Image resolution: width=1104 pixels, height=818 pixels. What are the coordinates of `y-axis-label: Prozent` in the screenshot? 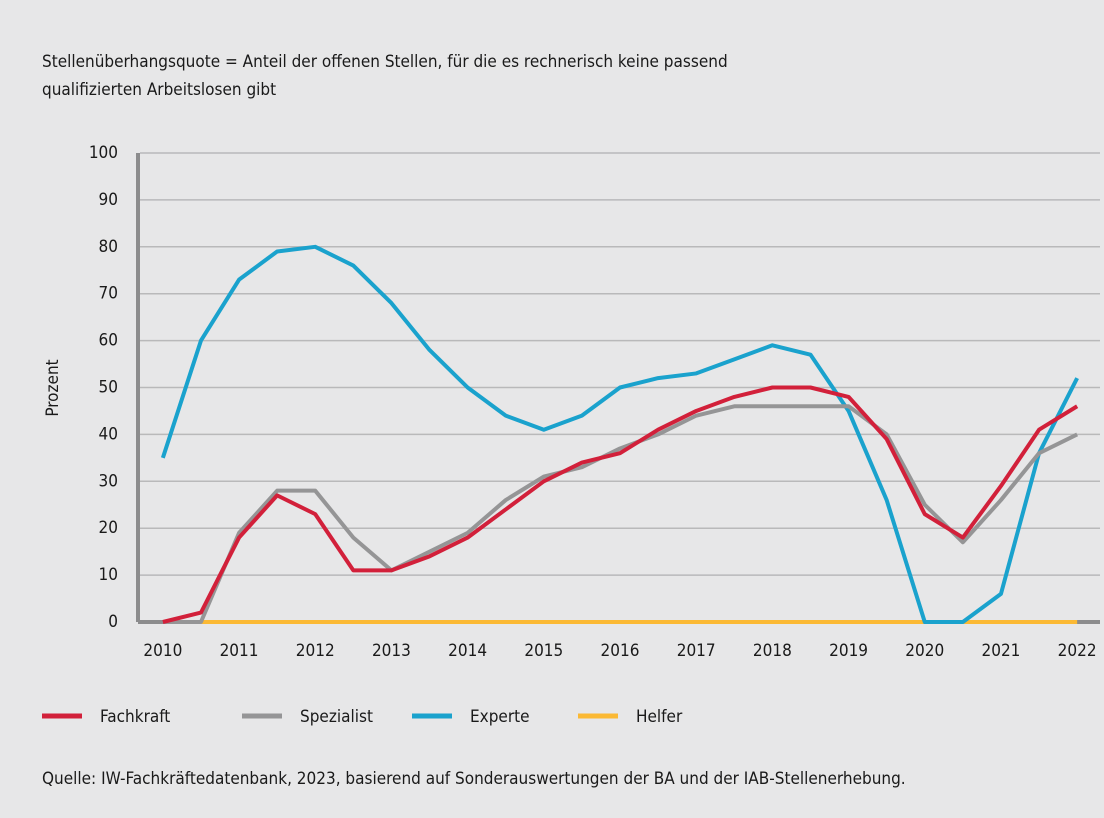 It's located at (53, 387).